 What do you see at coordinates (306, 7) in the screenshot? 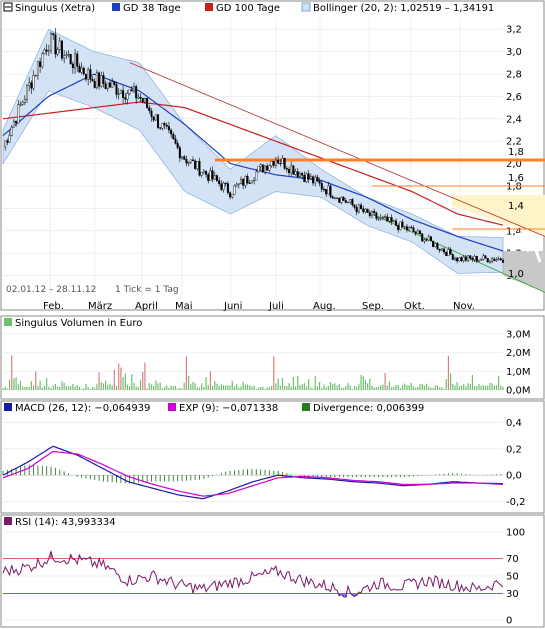
I see `band-icon` at bounding box center [306, 7].